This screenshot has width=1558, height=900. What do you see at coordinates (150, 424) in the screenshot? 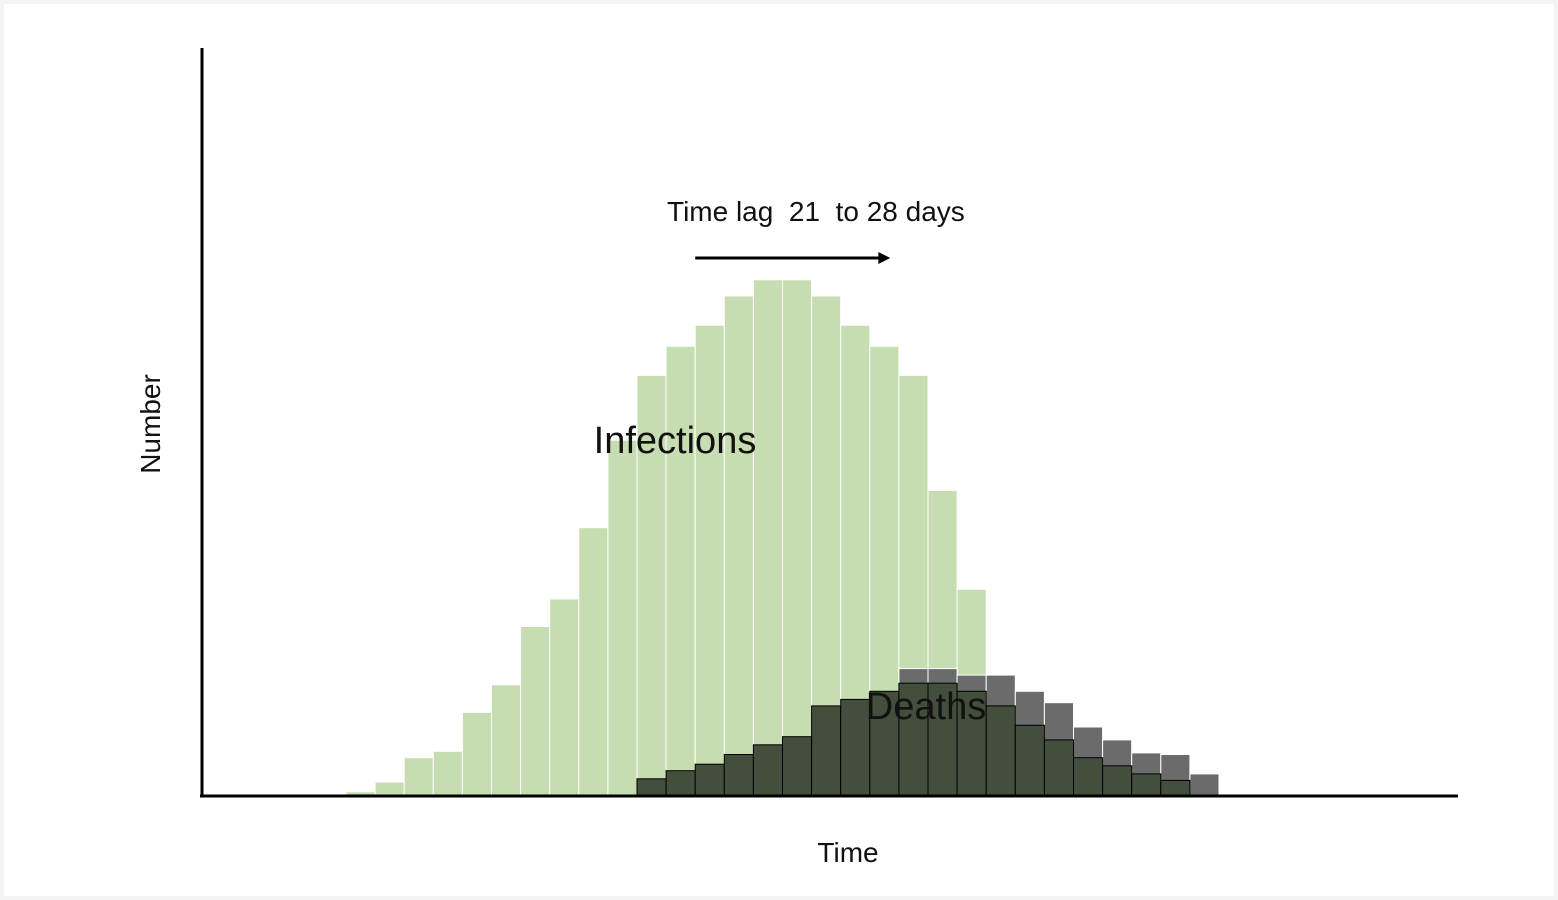
I see `y-axis-label: Number` at bounding box center [150, 424].